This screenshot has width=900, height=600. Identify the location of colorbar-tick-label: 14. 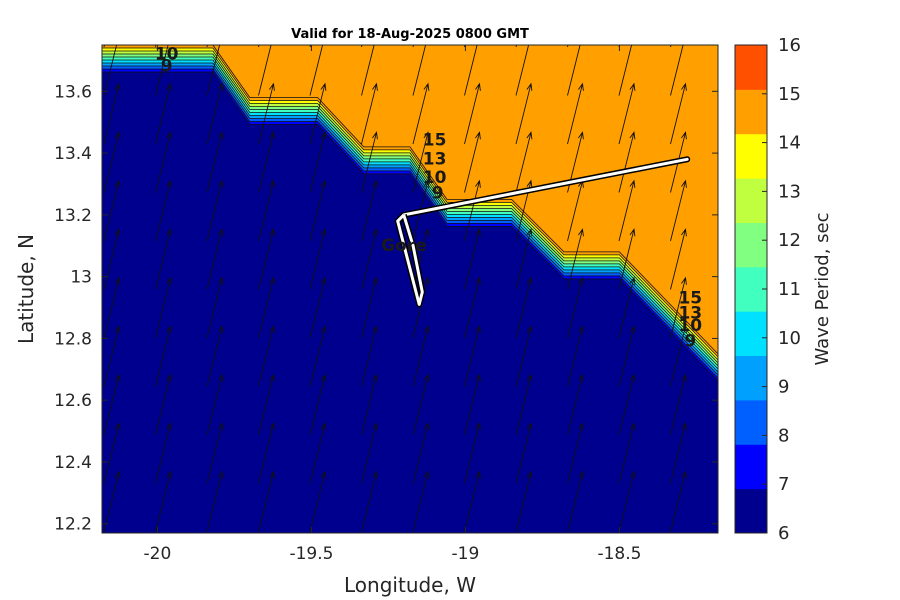
(789, 143).